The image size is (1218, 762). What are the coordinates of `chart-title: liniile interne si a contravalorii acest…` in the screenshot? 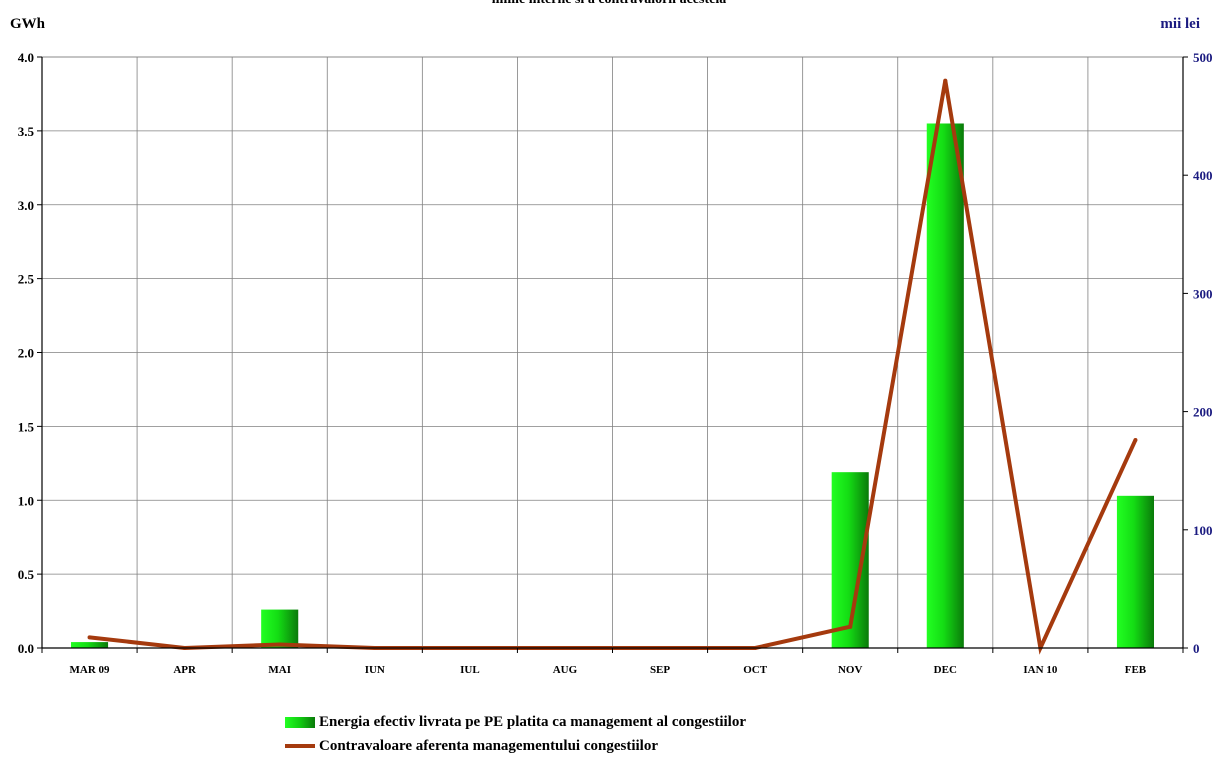 It's located at (609, 4).